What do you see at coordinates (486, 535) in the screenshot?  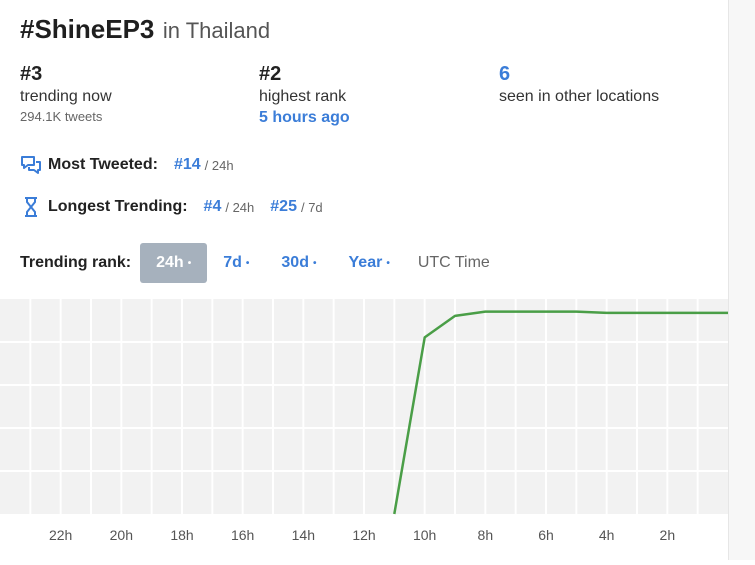 I see `x-tick-label: 8h` at bounding box center [486, 535].